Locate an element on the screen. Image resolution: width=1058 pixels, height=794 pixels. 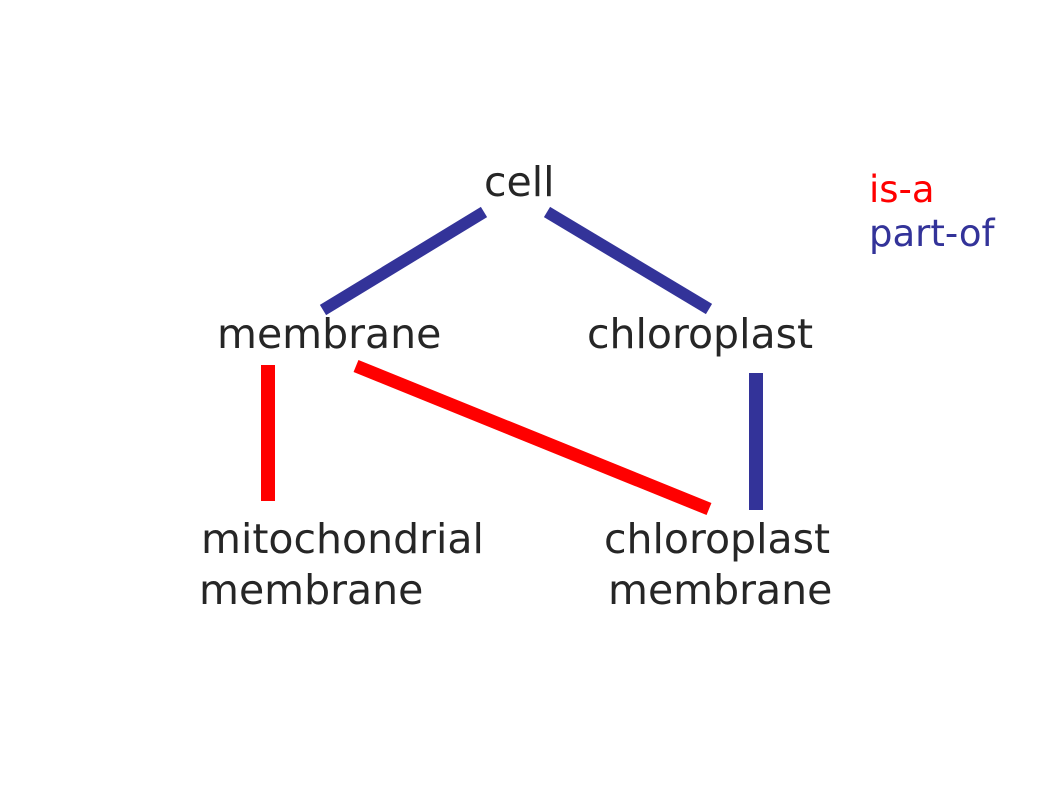
legend-part-of: part-of is located at coordinates (932, 233).